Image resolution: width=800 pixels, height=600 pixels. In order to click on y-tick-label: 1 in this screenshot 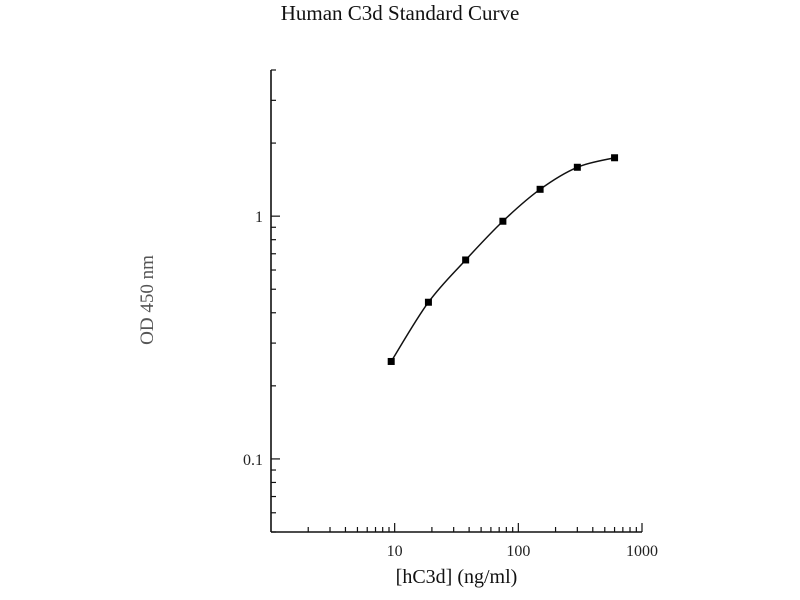, I will do `click(259, 217)`.